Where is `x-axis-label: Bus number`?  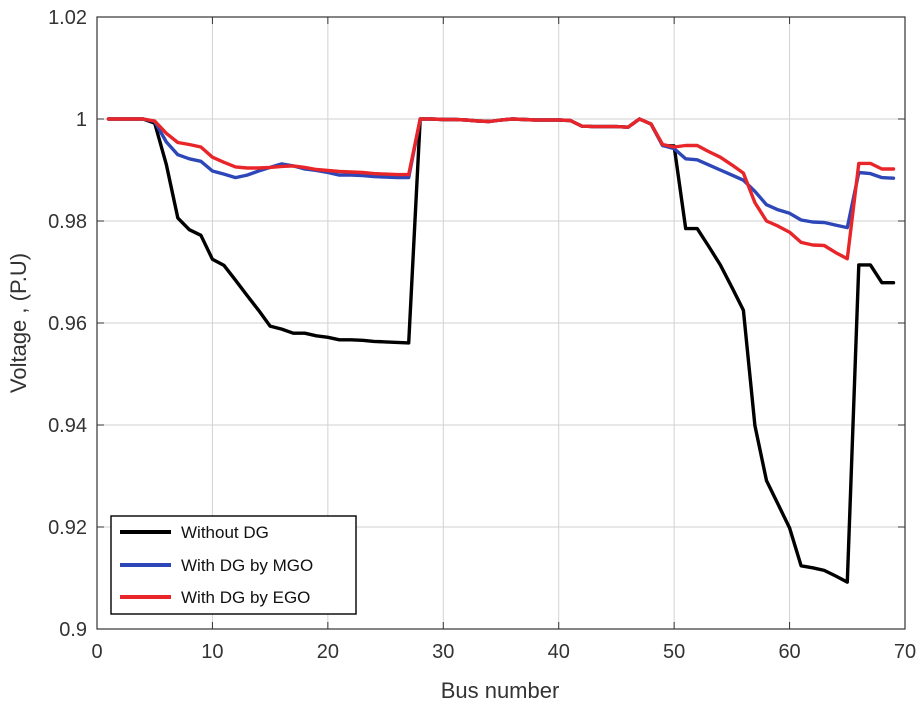 x-axis-label: Bus number is located at coordinates (500, 690).